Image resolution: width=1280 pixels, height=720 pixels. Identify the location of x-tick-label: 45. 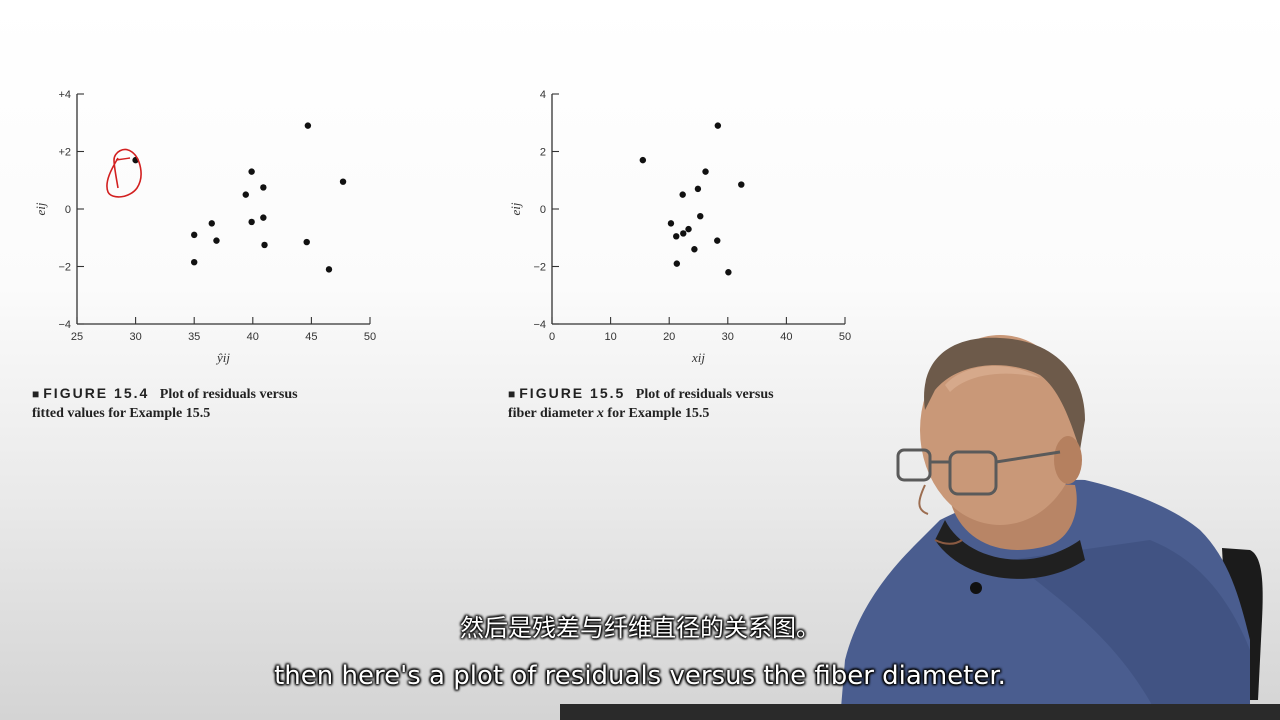
(311, 337).